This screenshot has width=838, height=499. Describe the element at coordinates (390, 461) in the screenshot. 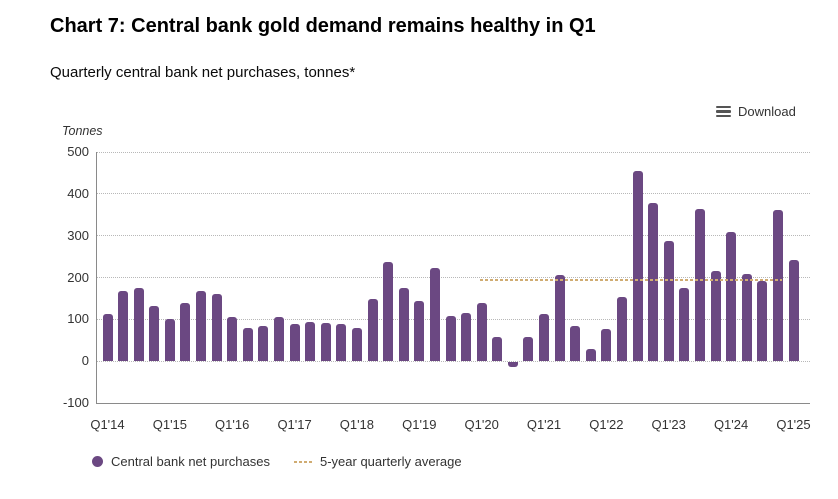

I see `legend-label-average: 5-year quarterly average` at that location.